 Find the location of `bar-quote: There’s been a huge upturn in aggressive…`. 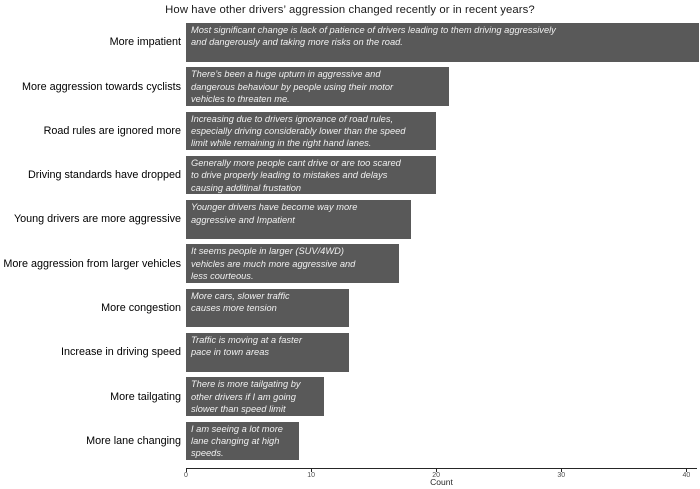

bar-quote: There’s been a huge upturn in aggressive… is located at coordinates (292, 87).